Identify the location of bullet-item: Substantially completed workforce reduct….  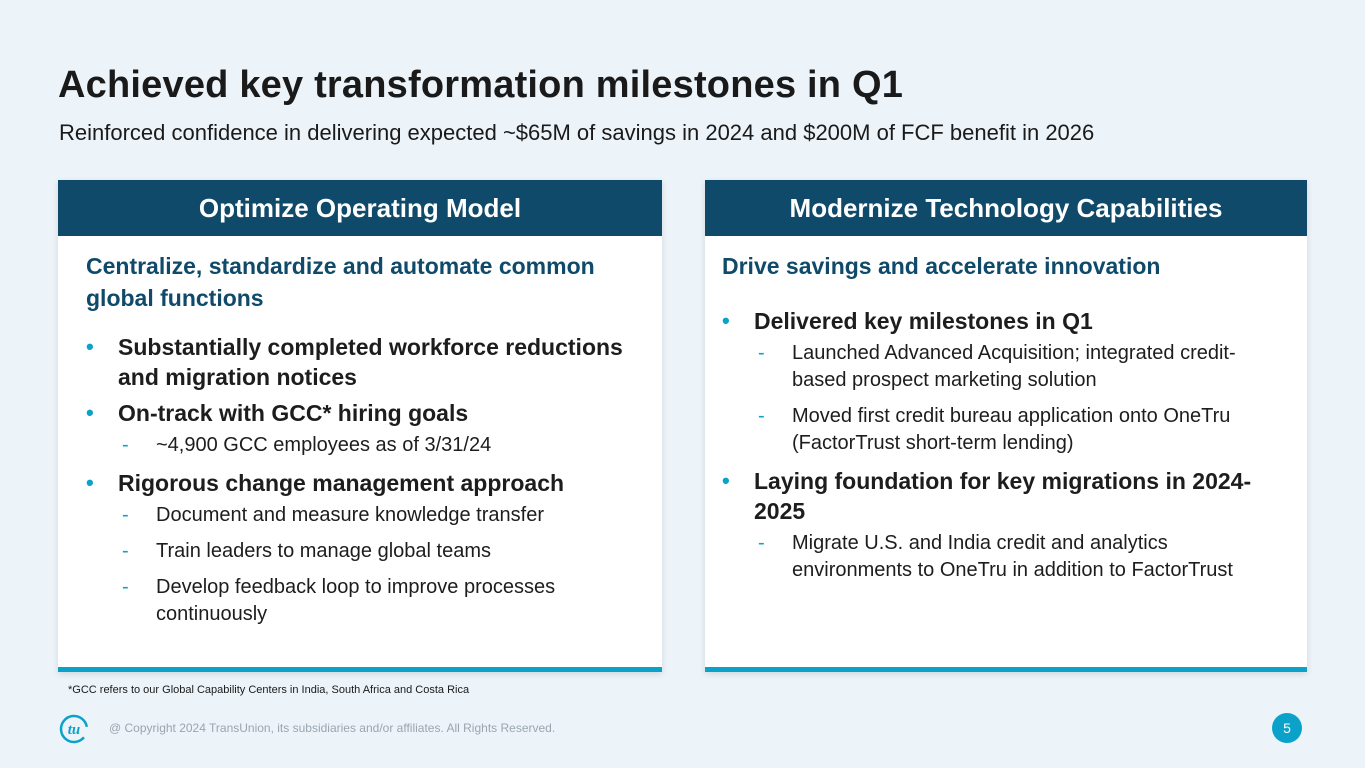
(360, 362).